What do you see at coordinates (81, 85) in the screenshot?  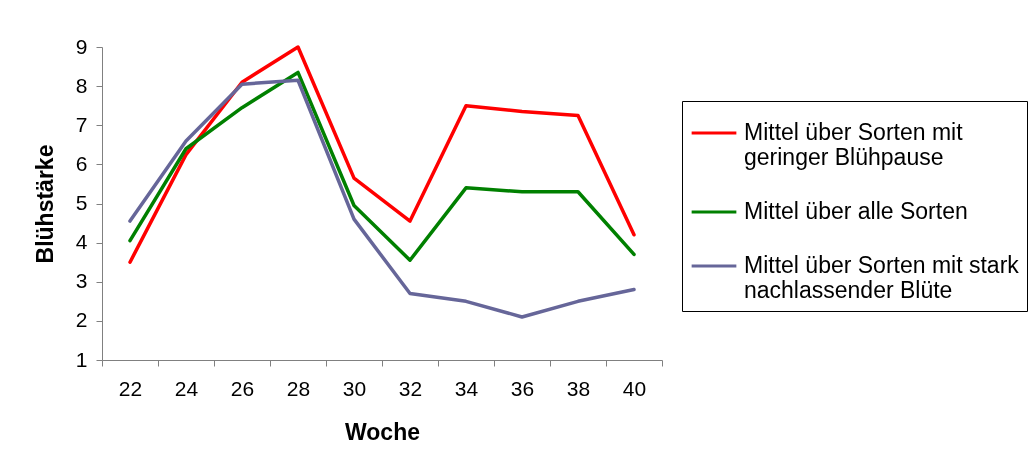 I see `y-tick-label: 8` at bounding box center [81, 85].